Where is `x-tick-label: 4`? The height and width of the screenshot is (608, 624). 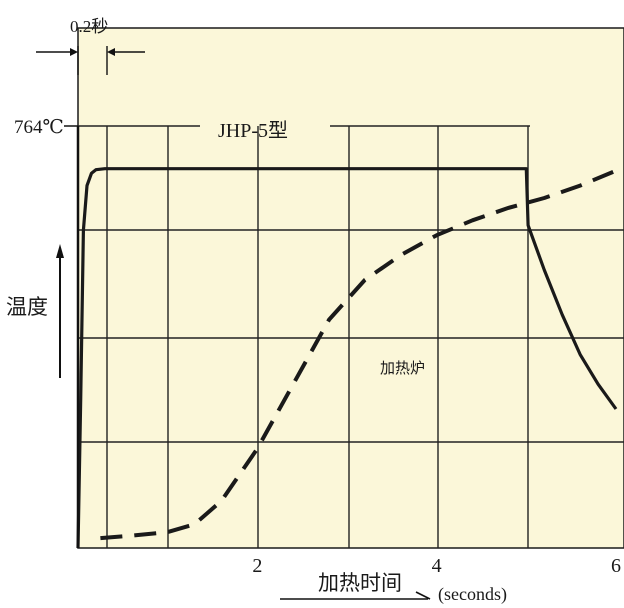
x-tick-label: 4 is located at coordinates (437, 566).